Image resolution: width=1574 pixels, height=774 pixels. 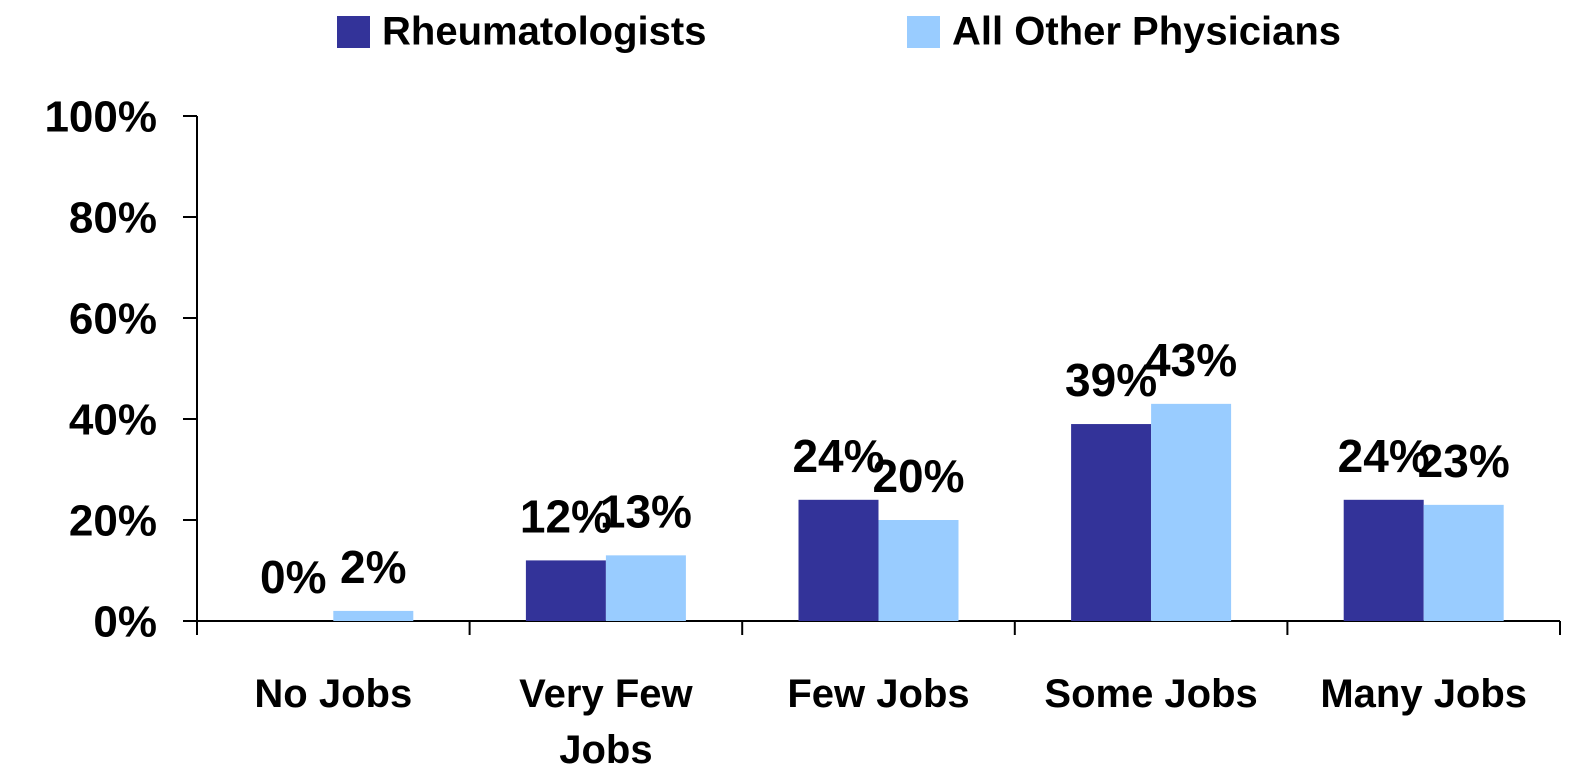 What do you see at coordinates (1464, 461) in the screenshot?
I see `data-label: 23%` at bounding box center [1464, 461].